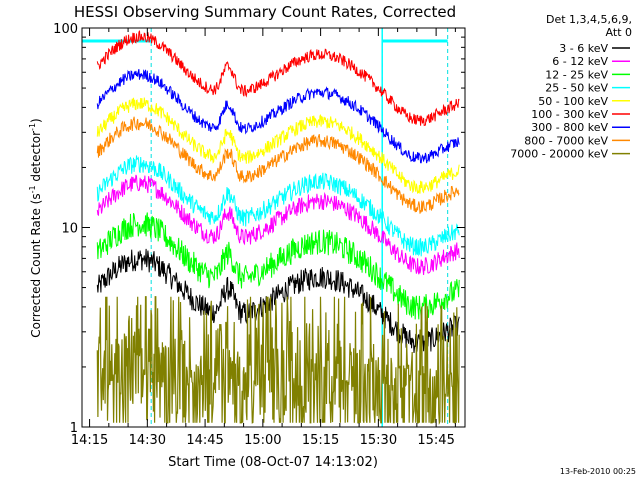  Describe the element at coordinates (589, 19) in the screenshot. I see `legend-header: Det 1,3,4,5,6,9,` at that location.